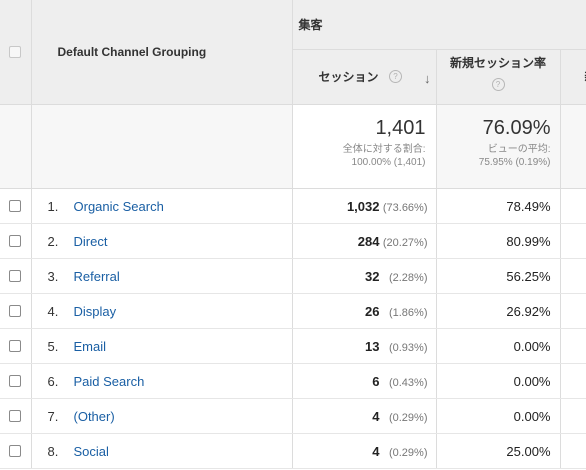  Describe the element at coordinates (372, 346) in the screenshot. I see `sessions-value: 13` at that location.